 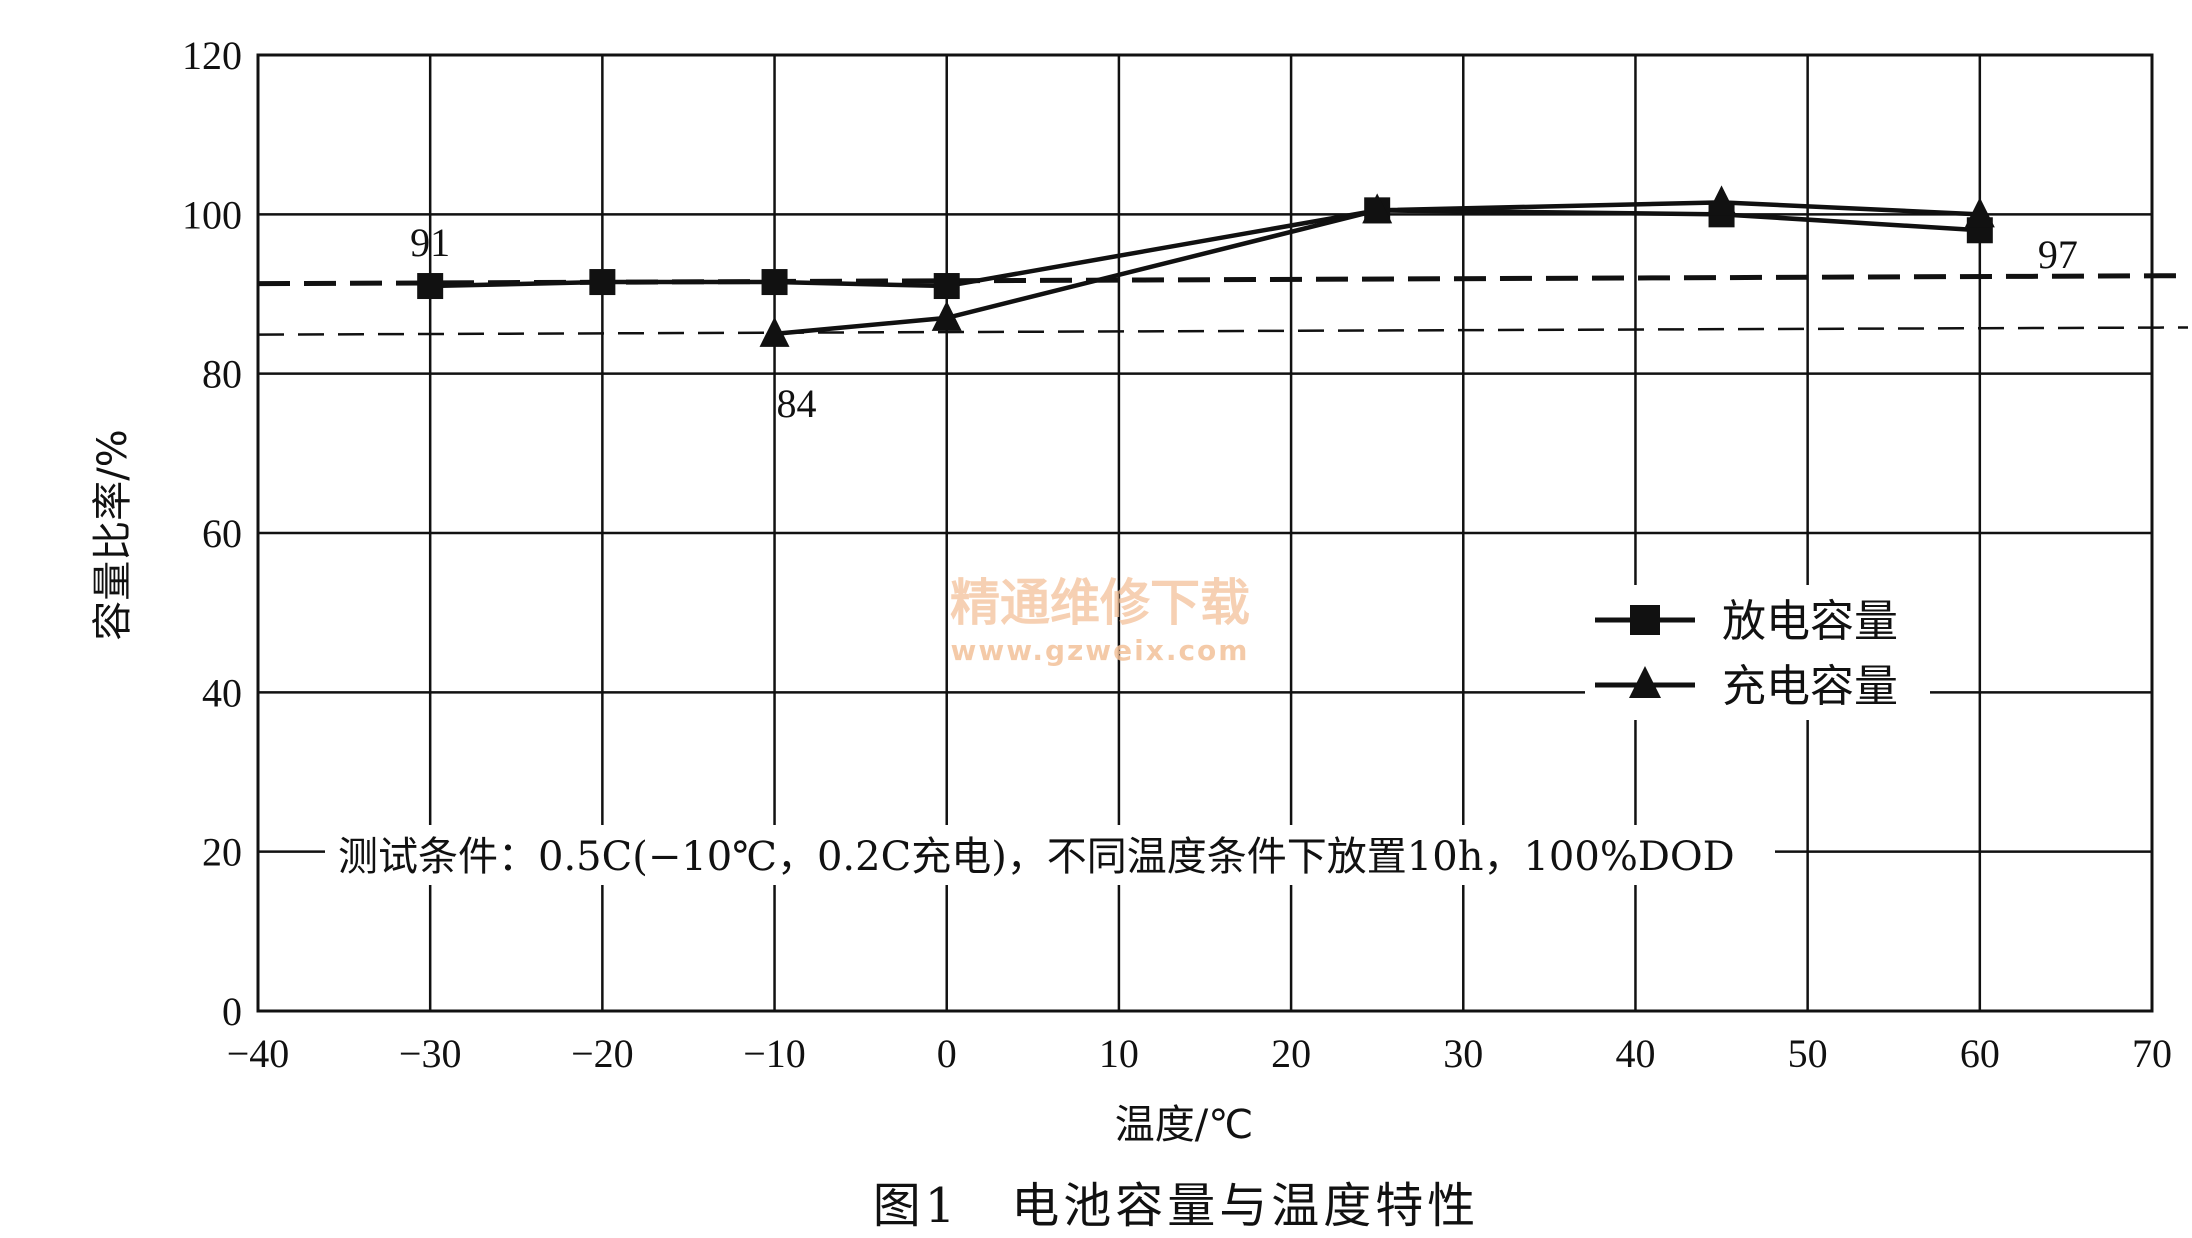 I want to click on x-tick-label: −40, so click(x=258, y=1053).